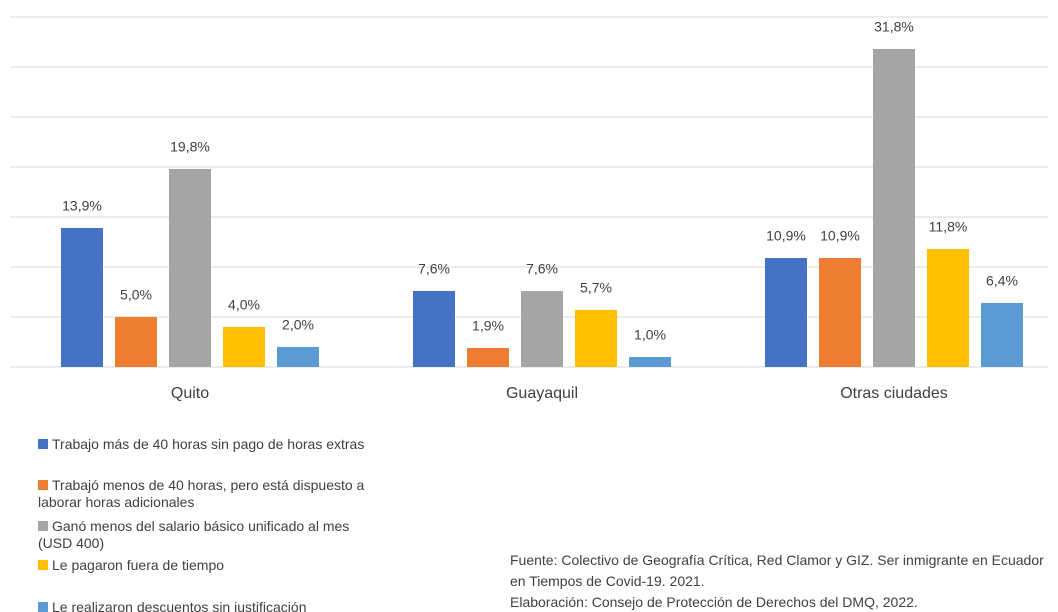 The image size is (1058, 612). I want to click on data-label: 13,9%, so click(82, 206).